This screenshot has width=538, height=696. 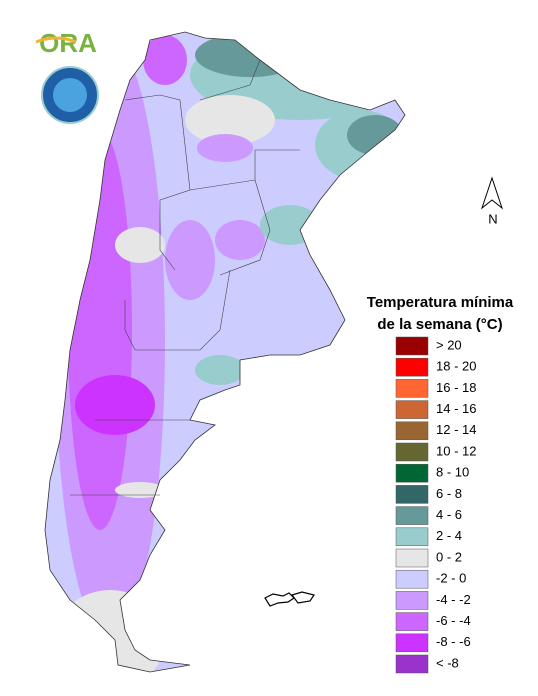 I want to click on legend-label: 18 - 20, so click(x=456, y=366).